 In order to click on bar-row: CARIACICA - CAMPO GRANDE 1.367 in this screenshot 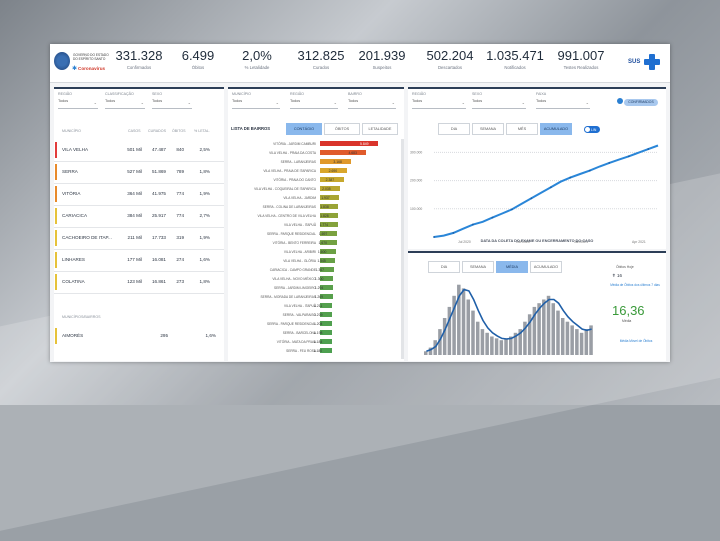, I will do `click(314, 270)`.